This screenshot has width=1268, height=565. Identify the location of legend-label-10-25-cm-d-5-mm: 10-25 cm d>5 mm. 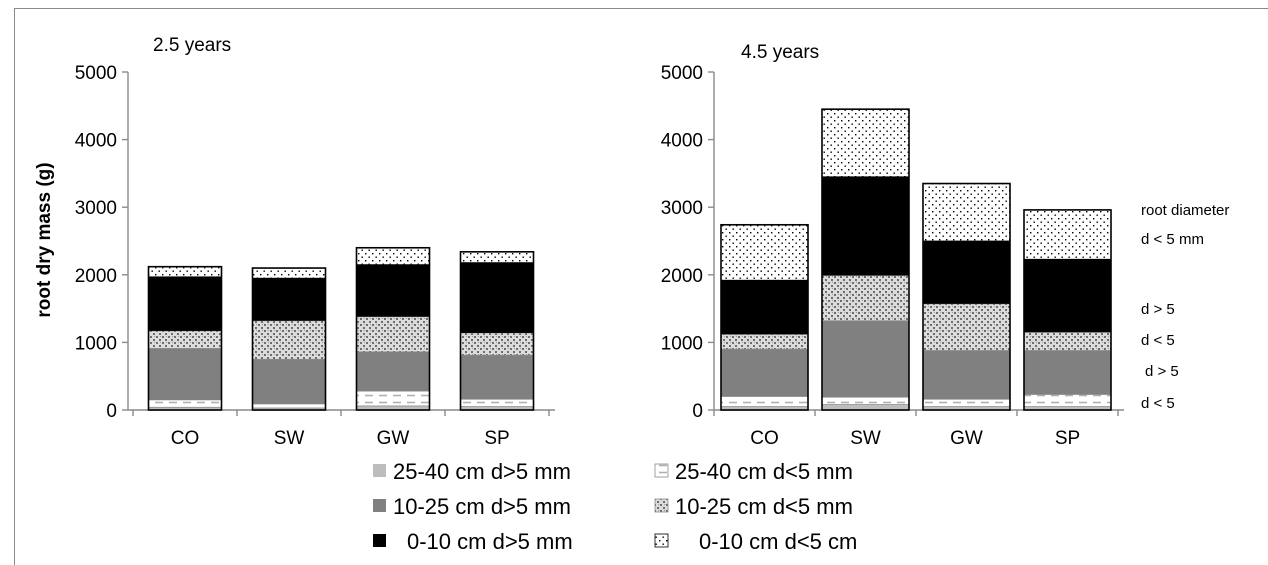
(482, 506).